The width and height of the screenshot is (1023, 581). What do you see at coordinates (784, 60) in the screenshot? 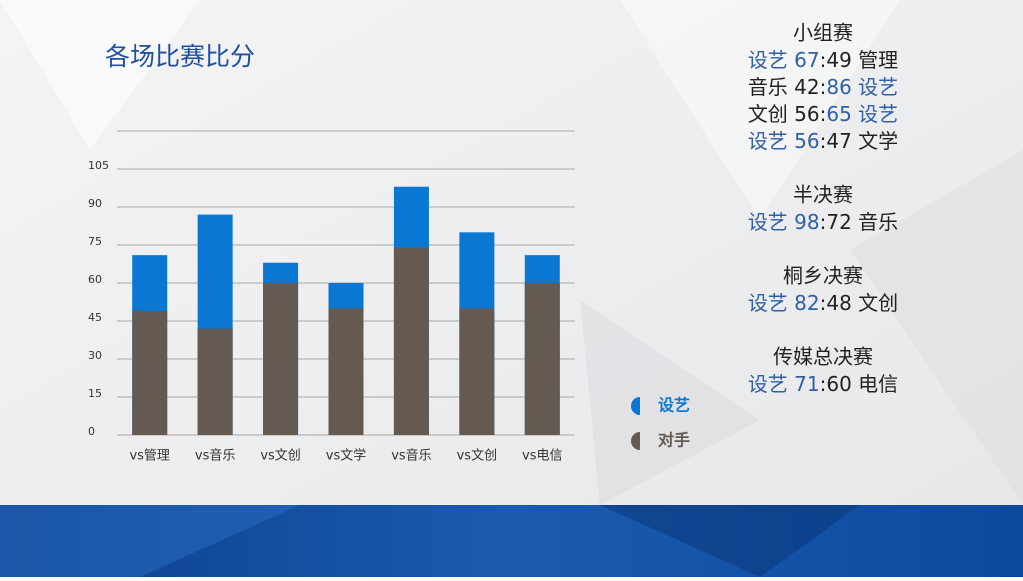
I see `score-part: 设艺 67` at bounding box center [784, 60].